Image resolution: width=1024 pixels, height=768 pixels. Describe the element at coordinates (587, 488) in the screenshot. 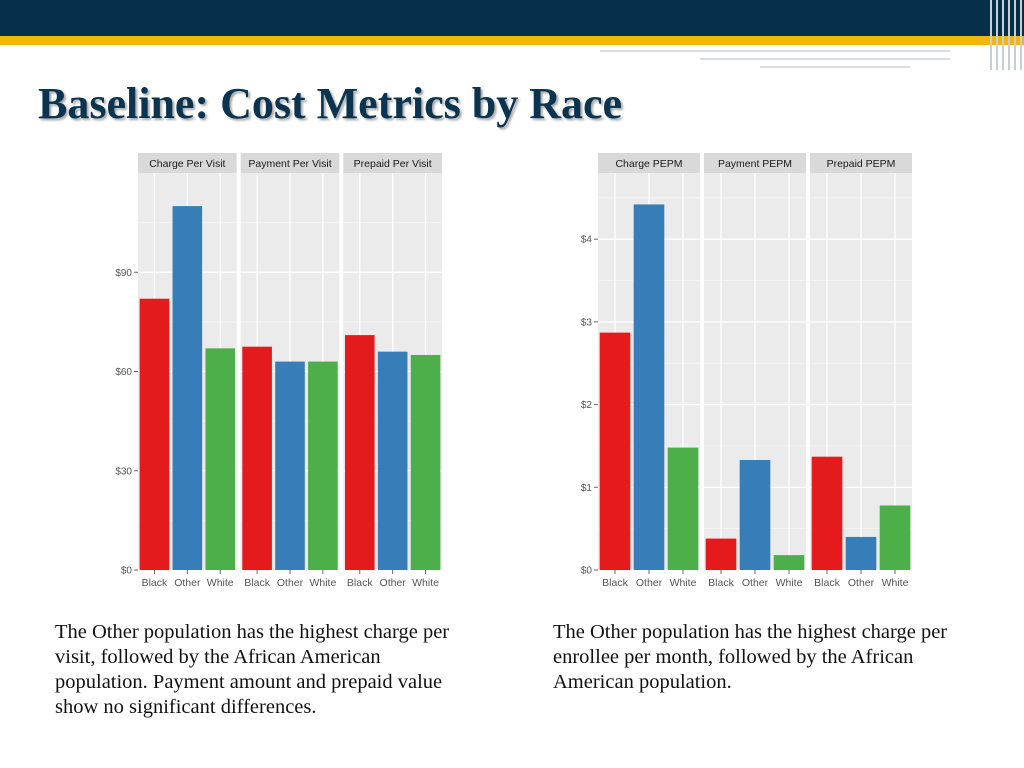

I see `y-tick-label: $1` at that location.